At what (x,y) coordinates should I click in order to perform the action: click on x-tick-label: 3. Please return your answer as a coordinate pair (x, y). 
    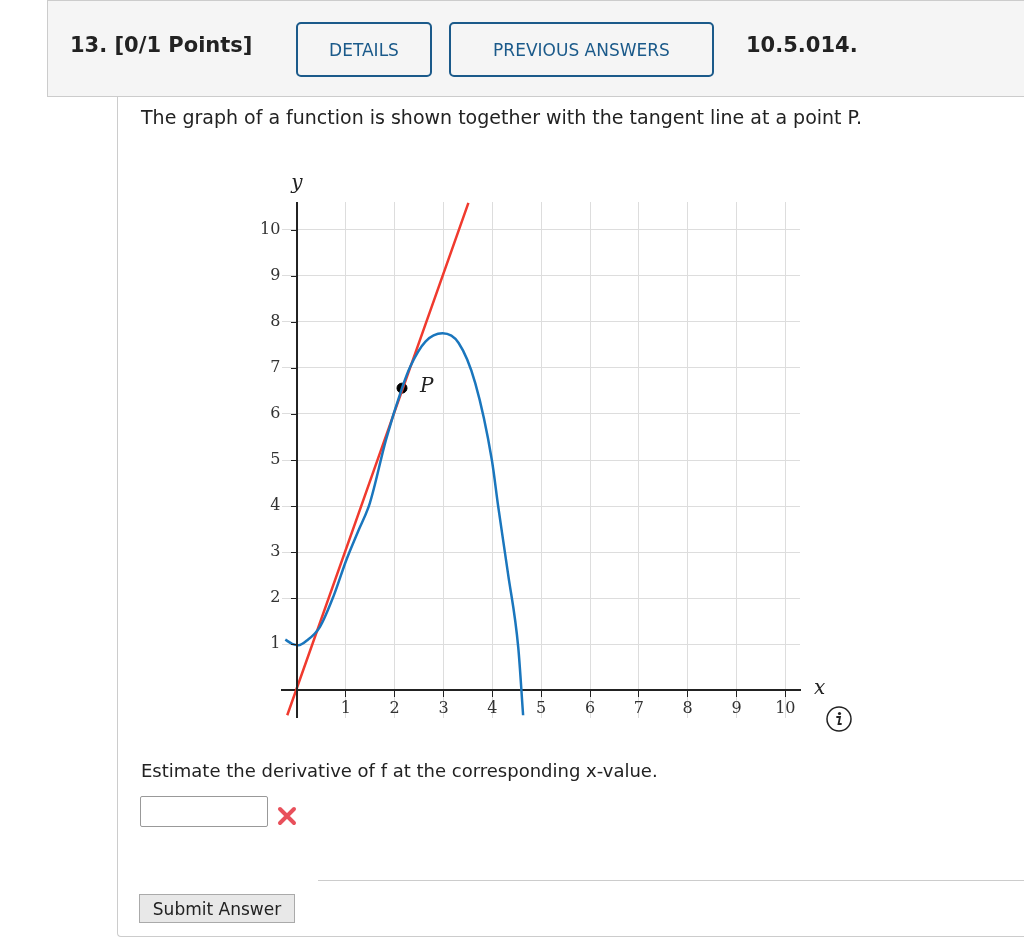
    Looking at the image, I should click on (443, 708).